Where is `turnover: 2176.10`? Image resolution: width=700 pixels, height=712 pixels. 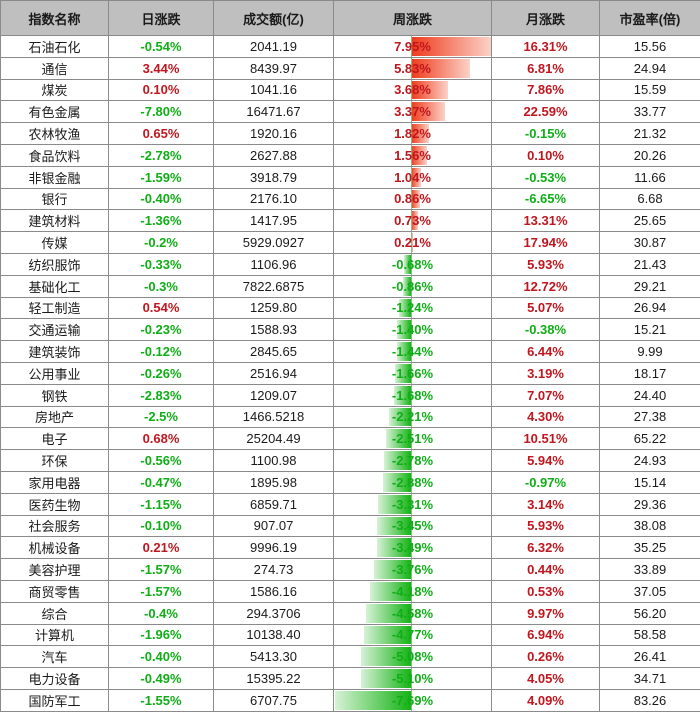 turnover: 2176.10 is located at coordinates (273, 199).